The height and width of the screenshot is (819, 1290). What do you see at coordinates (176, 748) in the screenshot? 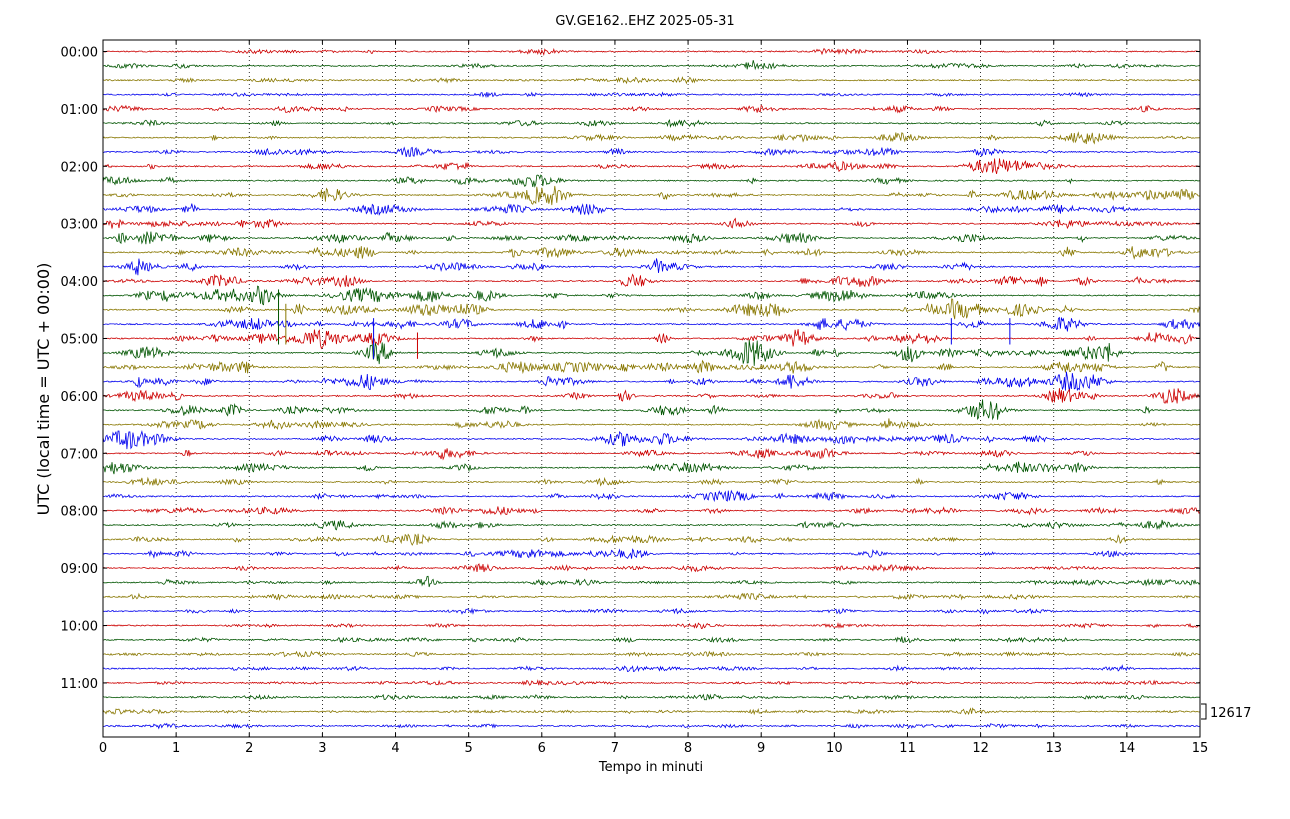
I see `x-tick-label: 1` at bounding box center [176, 748].